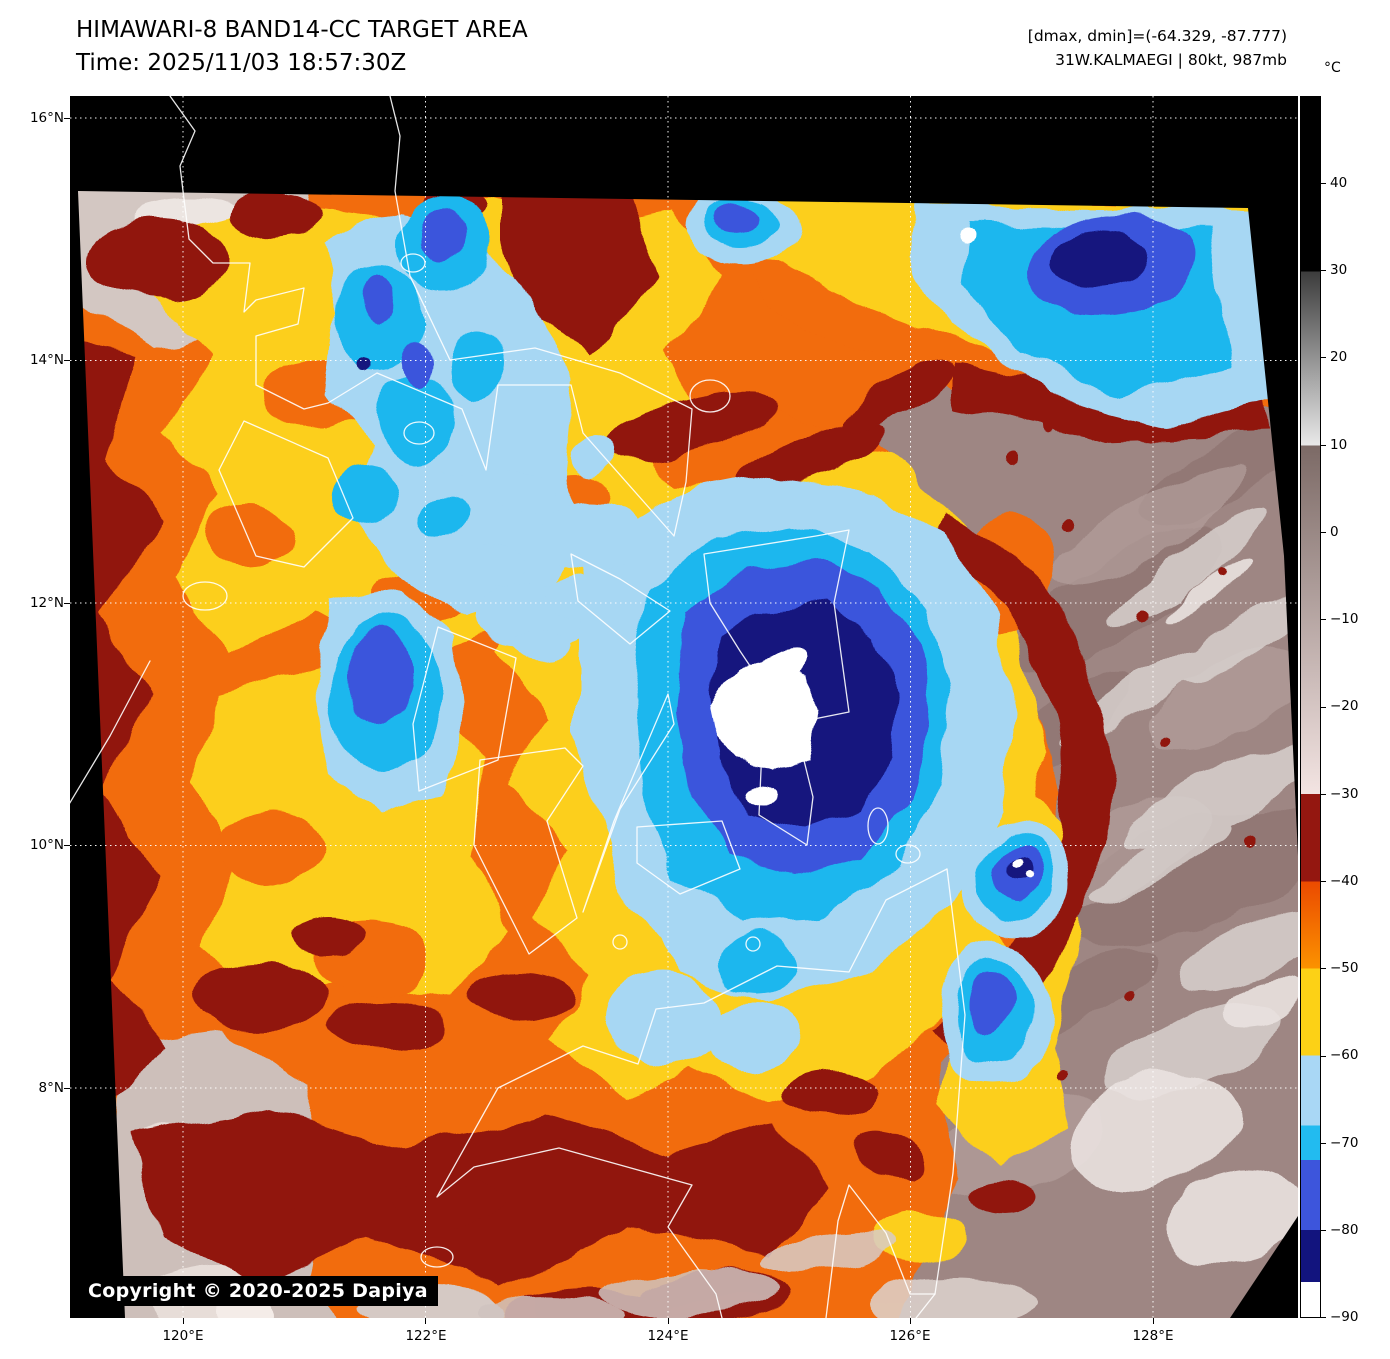 The height and width of the screenshot is (1359, 1390). What do you see at coordinates (1153, 1336) in the screenshot?
I see `lon-label-128e: 128°E` at bounding box center [1153, 1336].